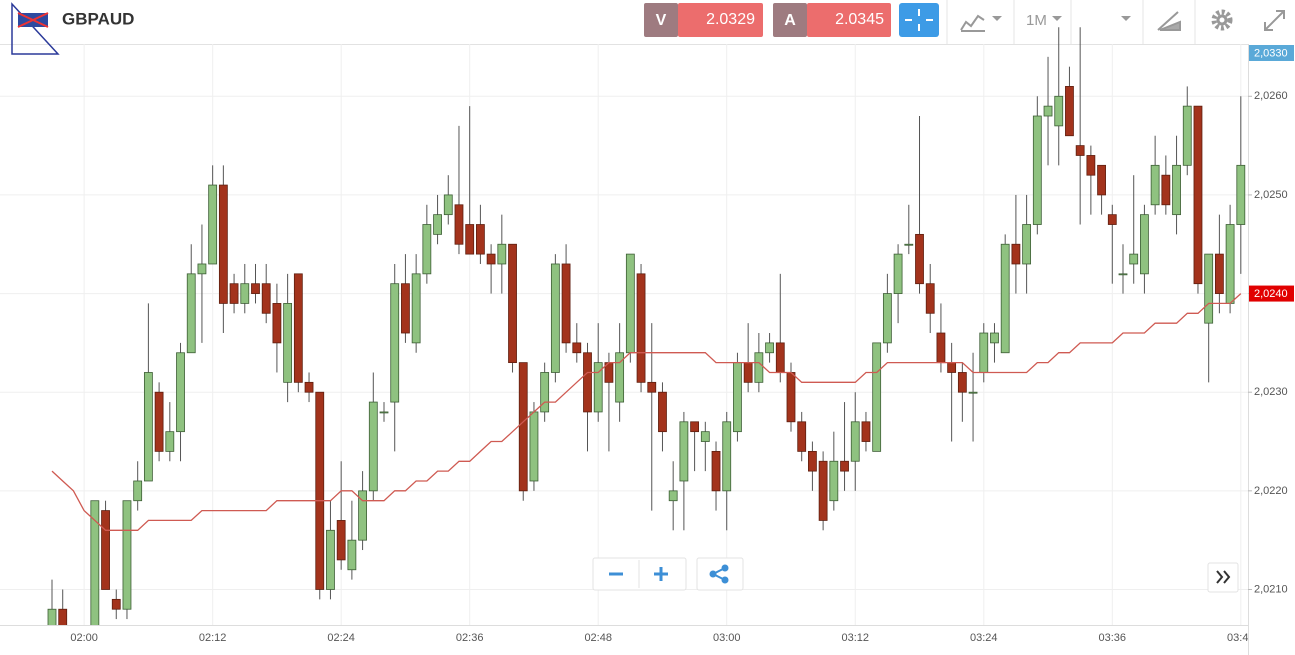 This screenshot has height=655, width=1295. I want to click on sell-label-box, so click(661, 20).